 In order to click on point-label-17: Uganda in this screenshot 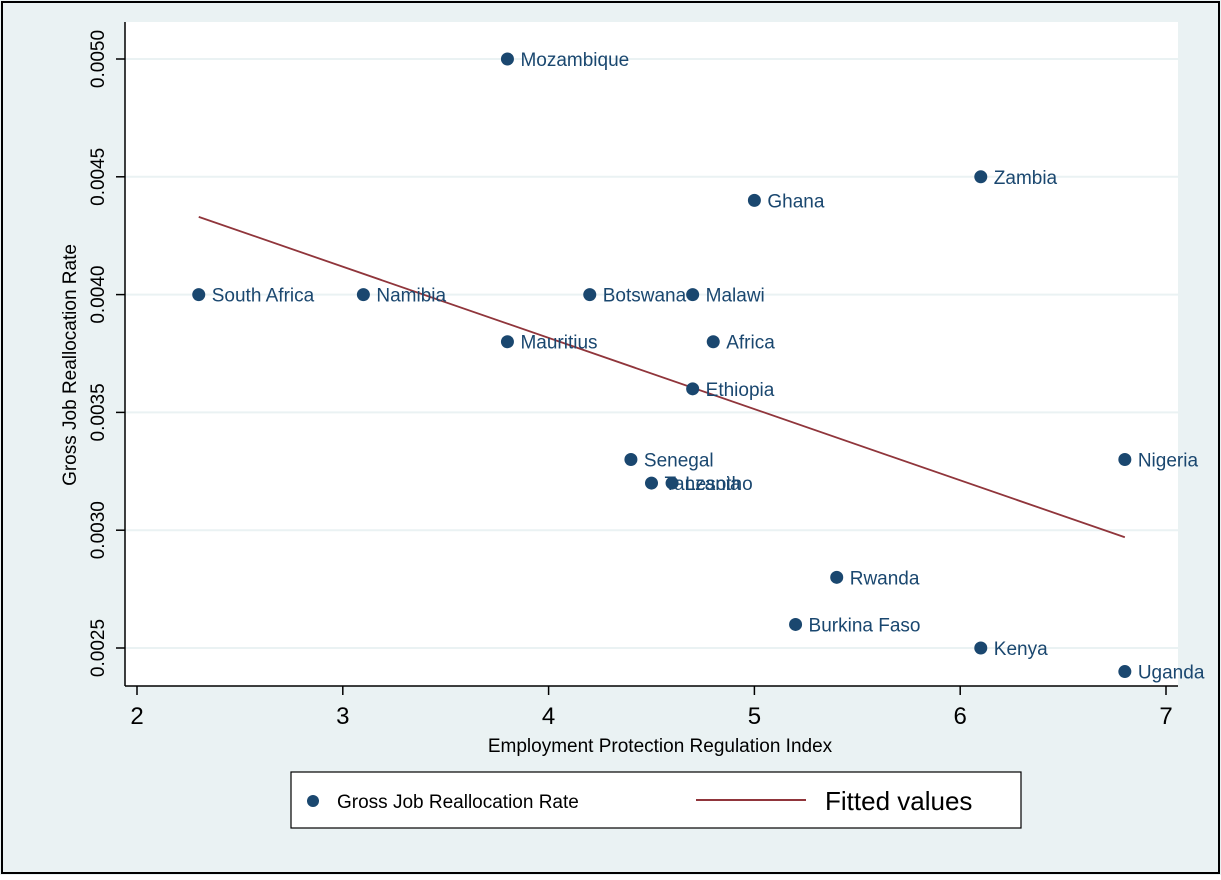, I will do `click(1171, 673)`.